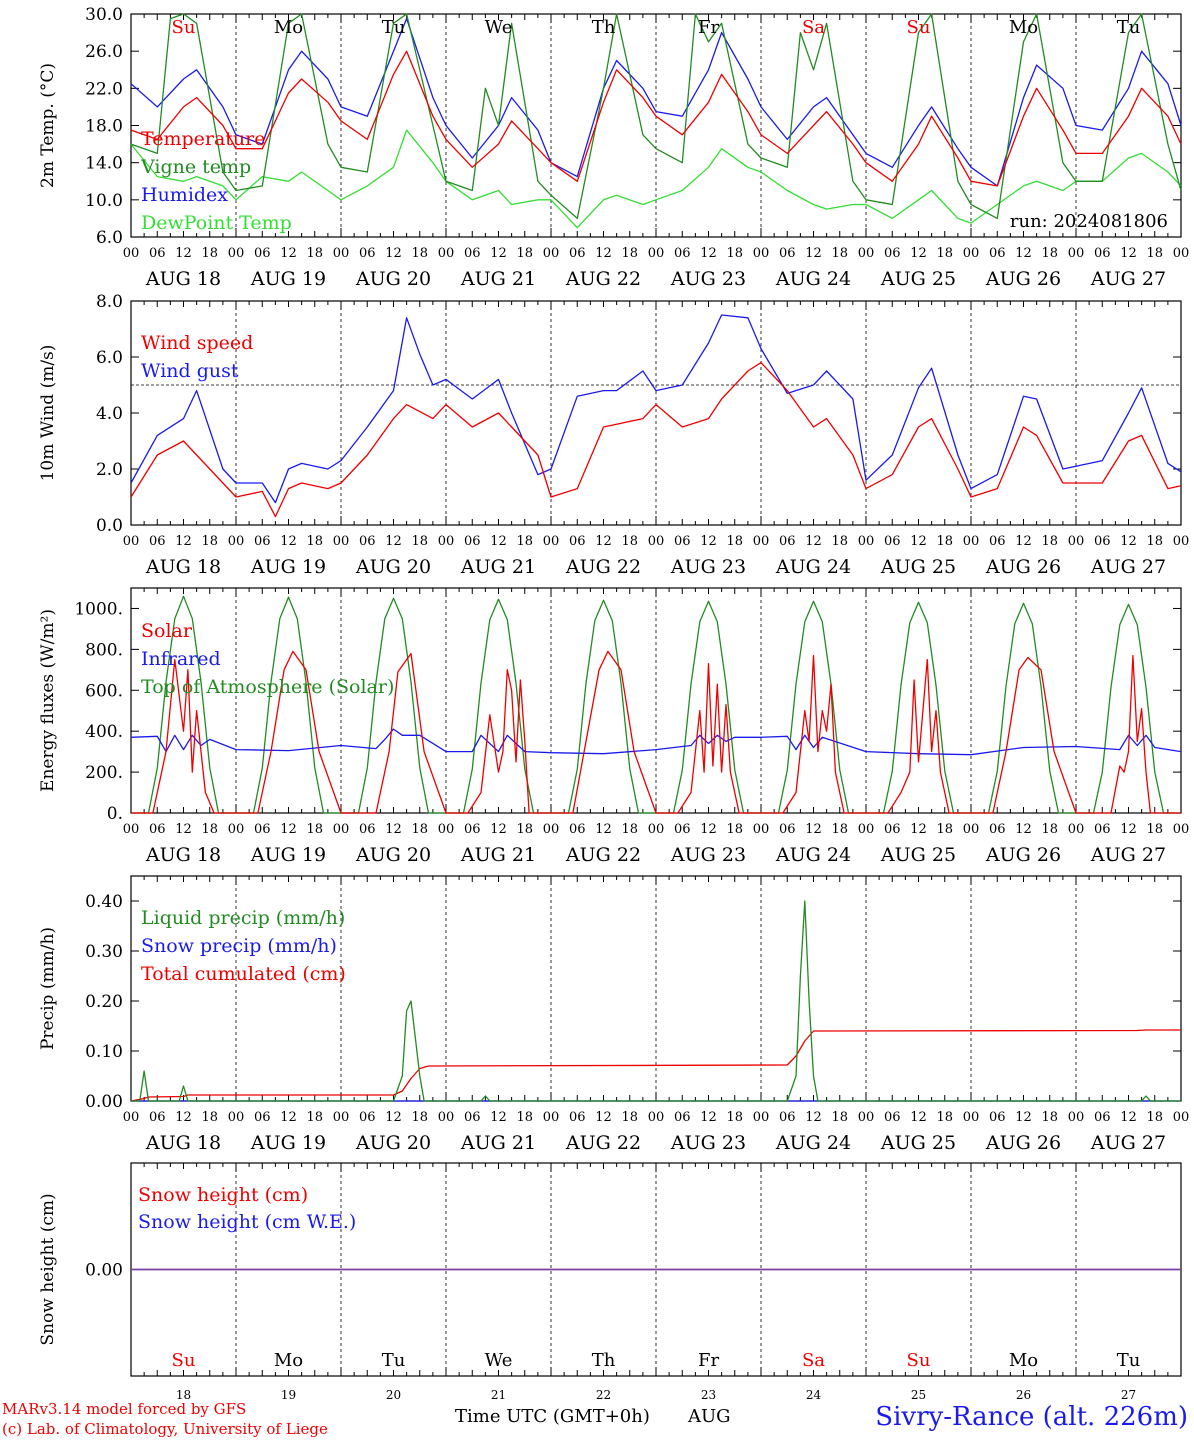 This screenshot has width=1194, height=1440. I want to click on x-date-label: AUG 27, so click(1128, 855).